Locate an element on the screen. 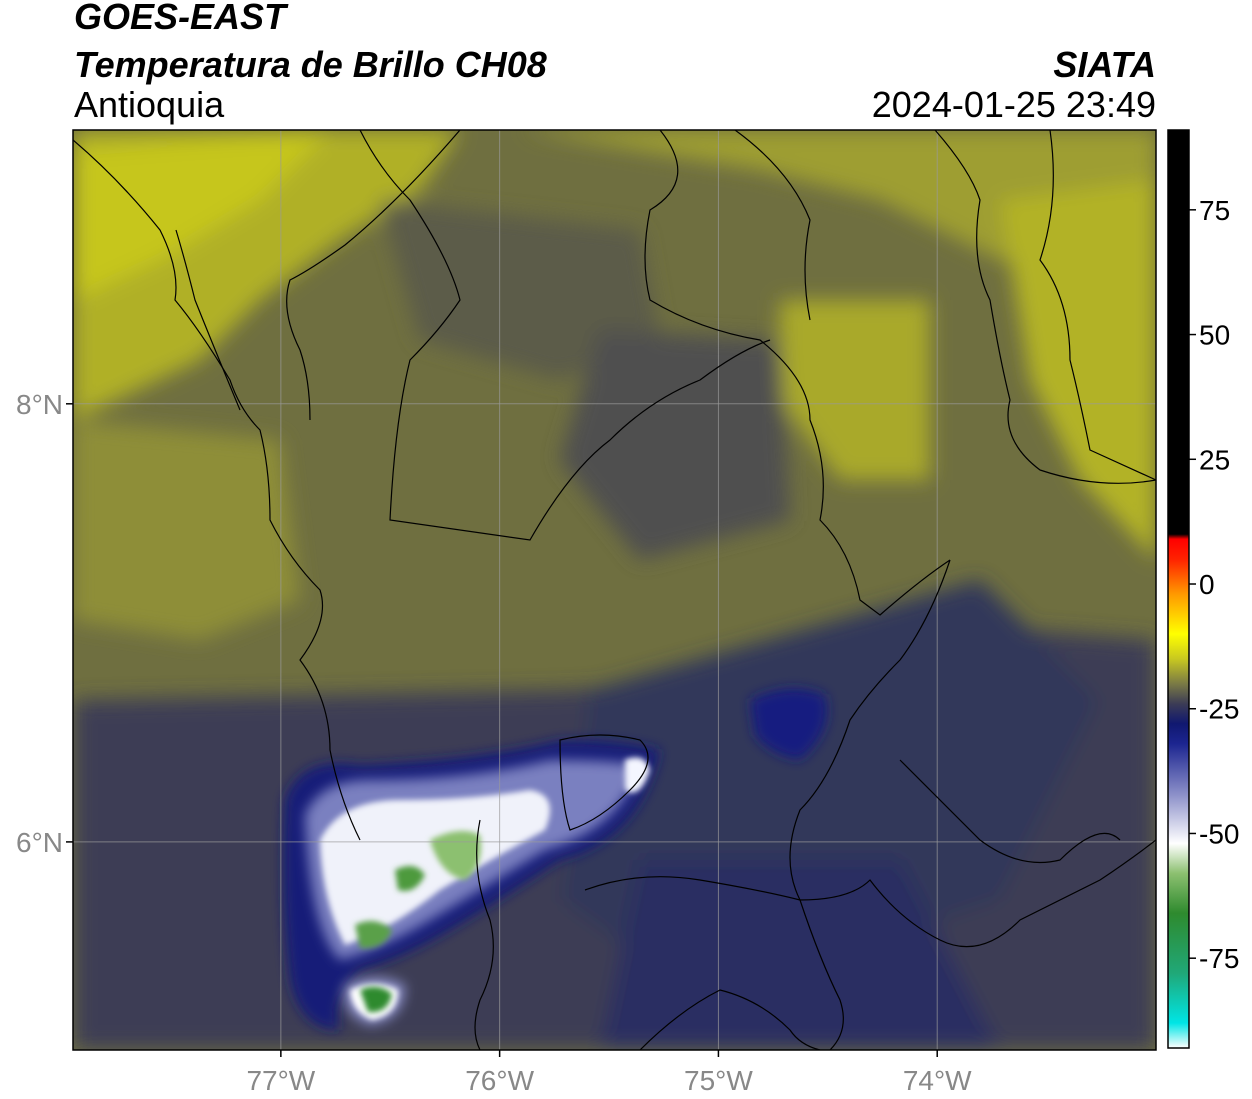 This screenshot has height=1099, width=1252. product-title: Temperatura de Brillo CH08 is located at coordinates (310, 64).